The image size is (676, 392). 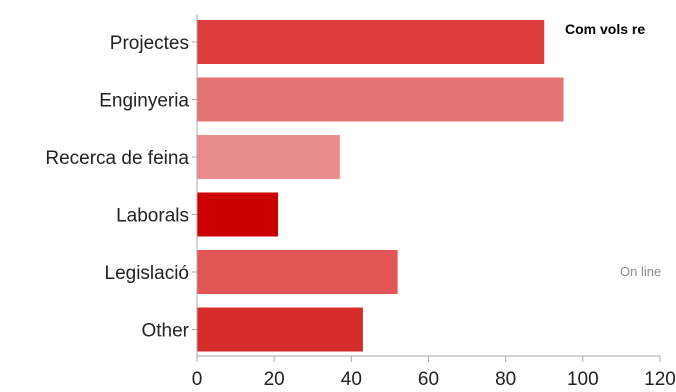 What do you see at coordinates (165, 331) in the screenshot?
I see `category-label-5: Other` at bounding box center [165, 331].